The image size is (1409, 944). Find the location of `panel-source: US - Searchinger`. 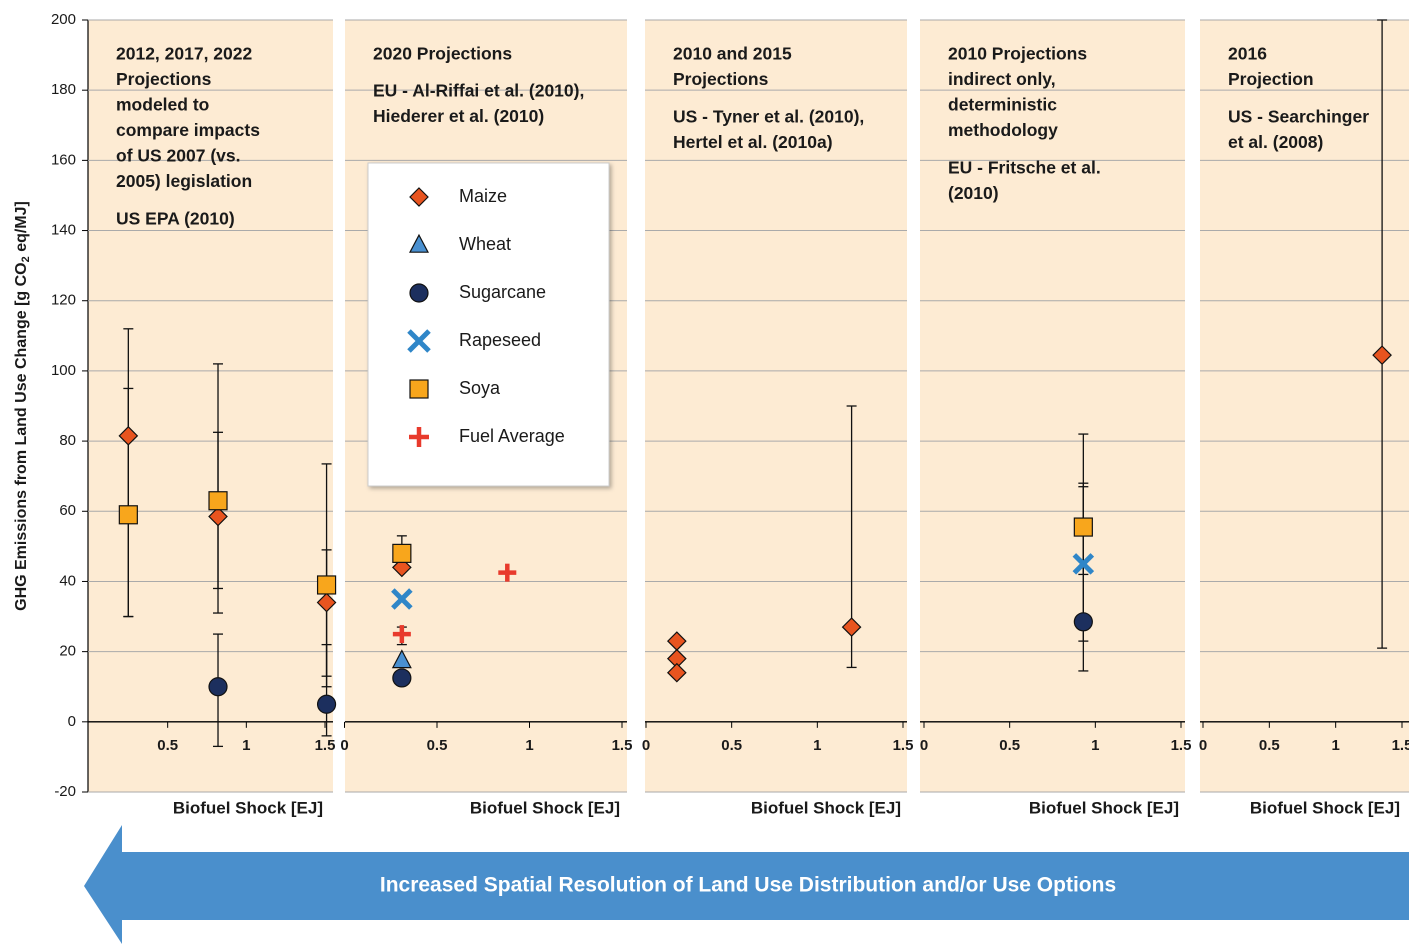

panel-source: US - Searchinger is located at coordinates (1298, 117).